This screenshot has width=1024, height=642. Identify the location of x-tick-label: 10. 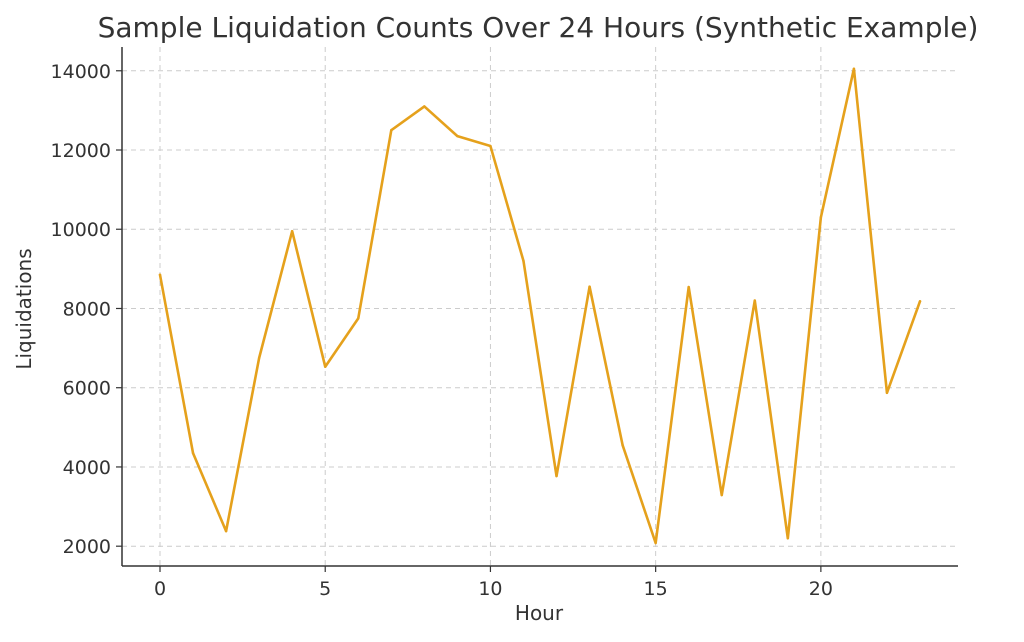
(490, 589).